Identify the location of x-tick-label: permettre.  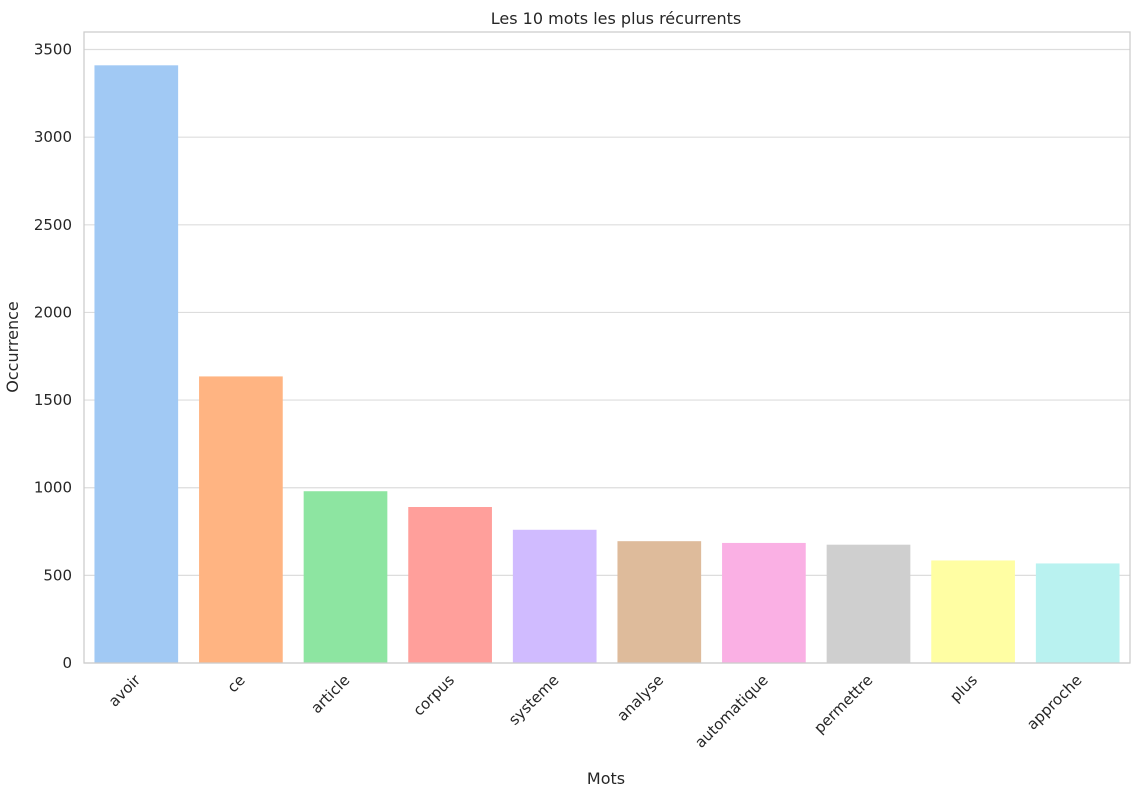
(843, 704).